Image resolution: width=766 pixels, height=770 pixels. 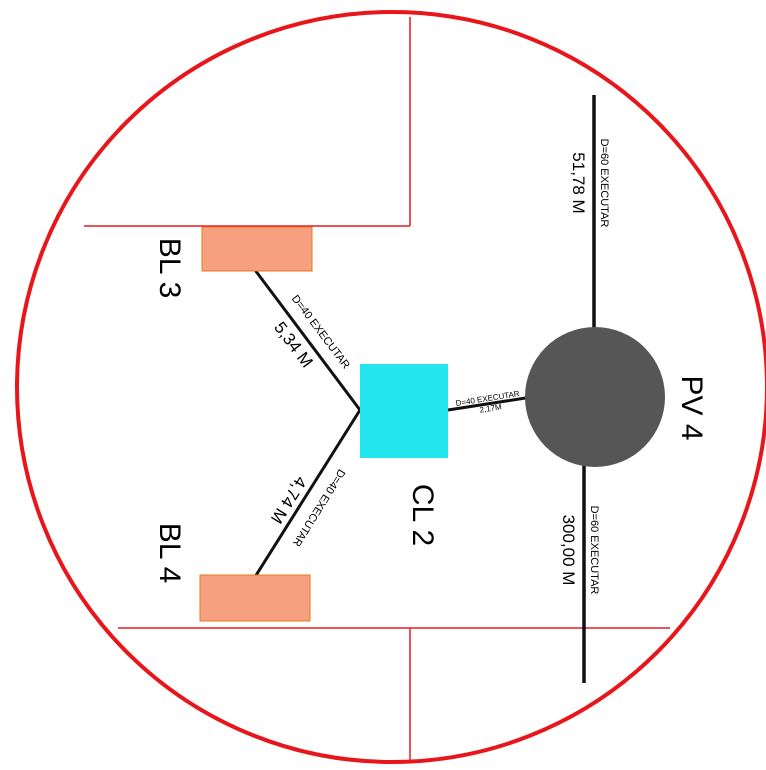 I want to click on cl-box, so click(x=404, y=411).